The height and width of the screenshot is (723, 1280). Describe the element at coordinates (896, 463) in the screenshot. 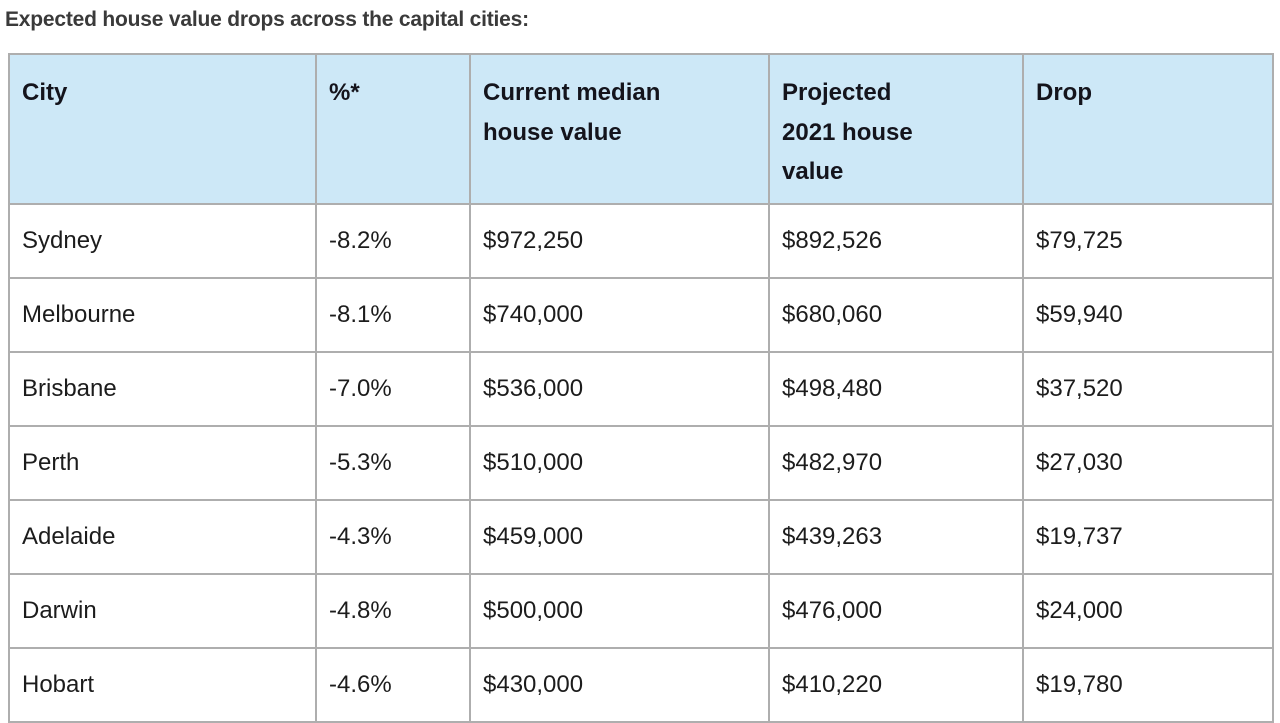

I see `cell-projected-2021: $482,970` at that location.